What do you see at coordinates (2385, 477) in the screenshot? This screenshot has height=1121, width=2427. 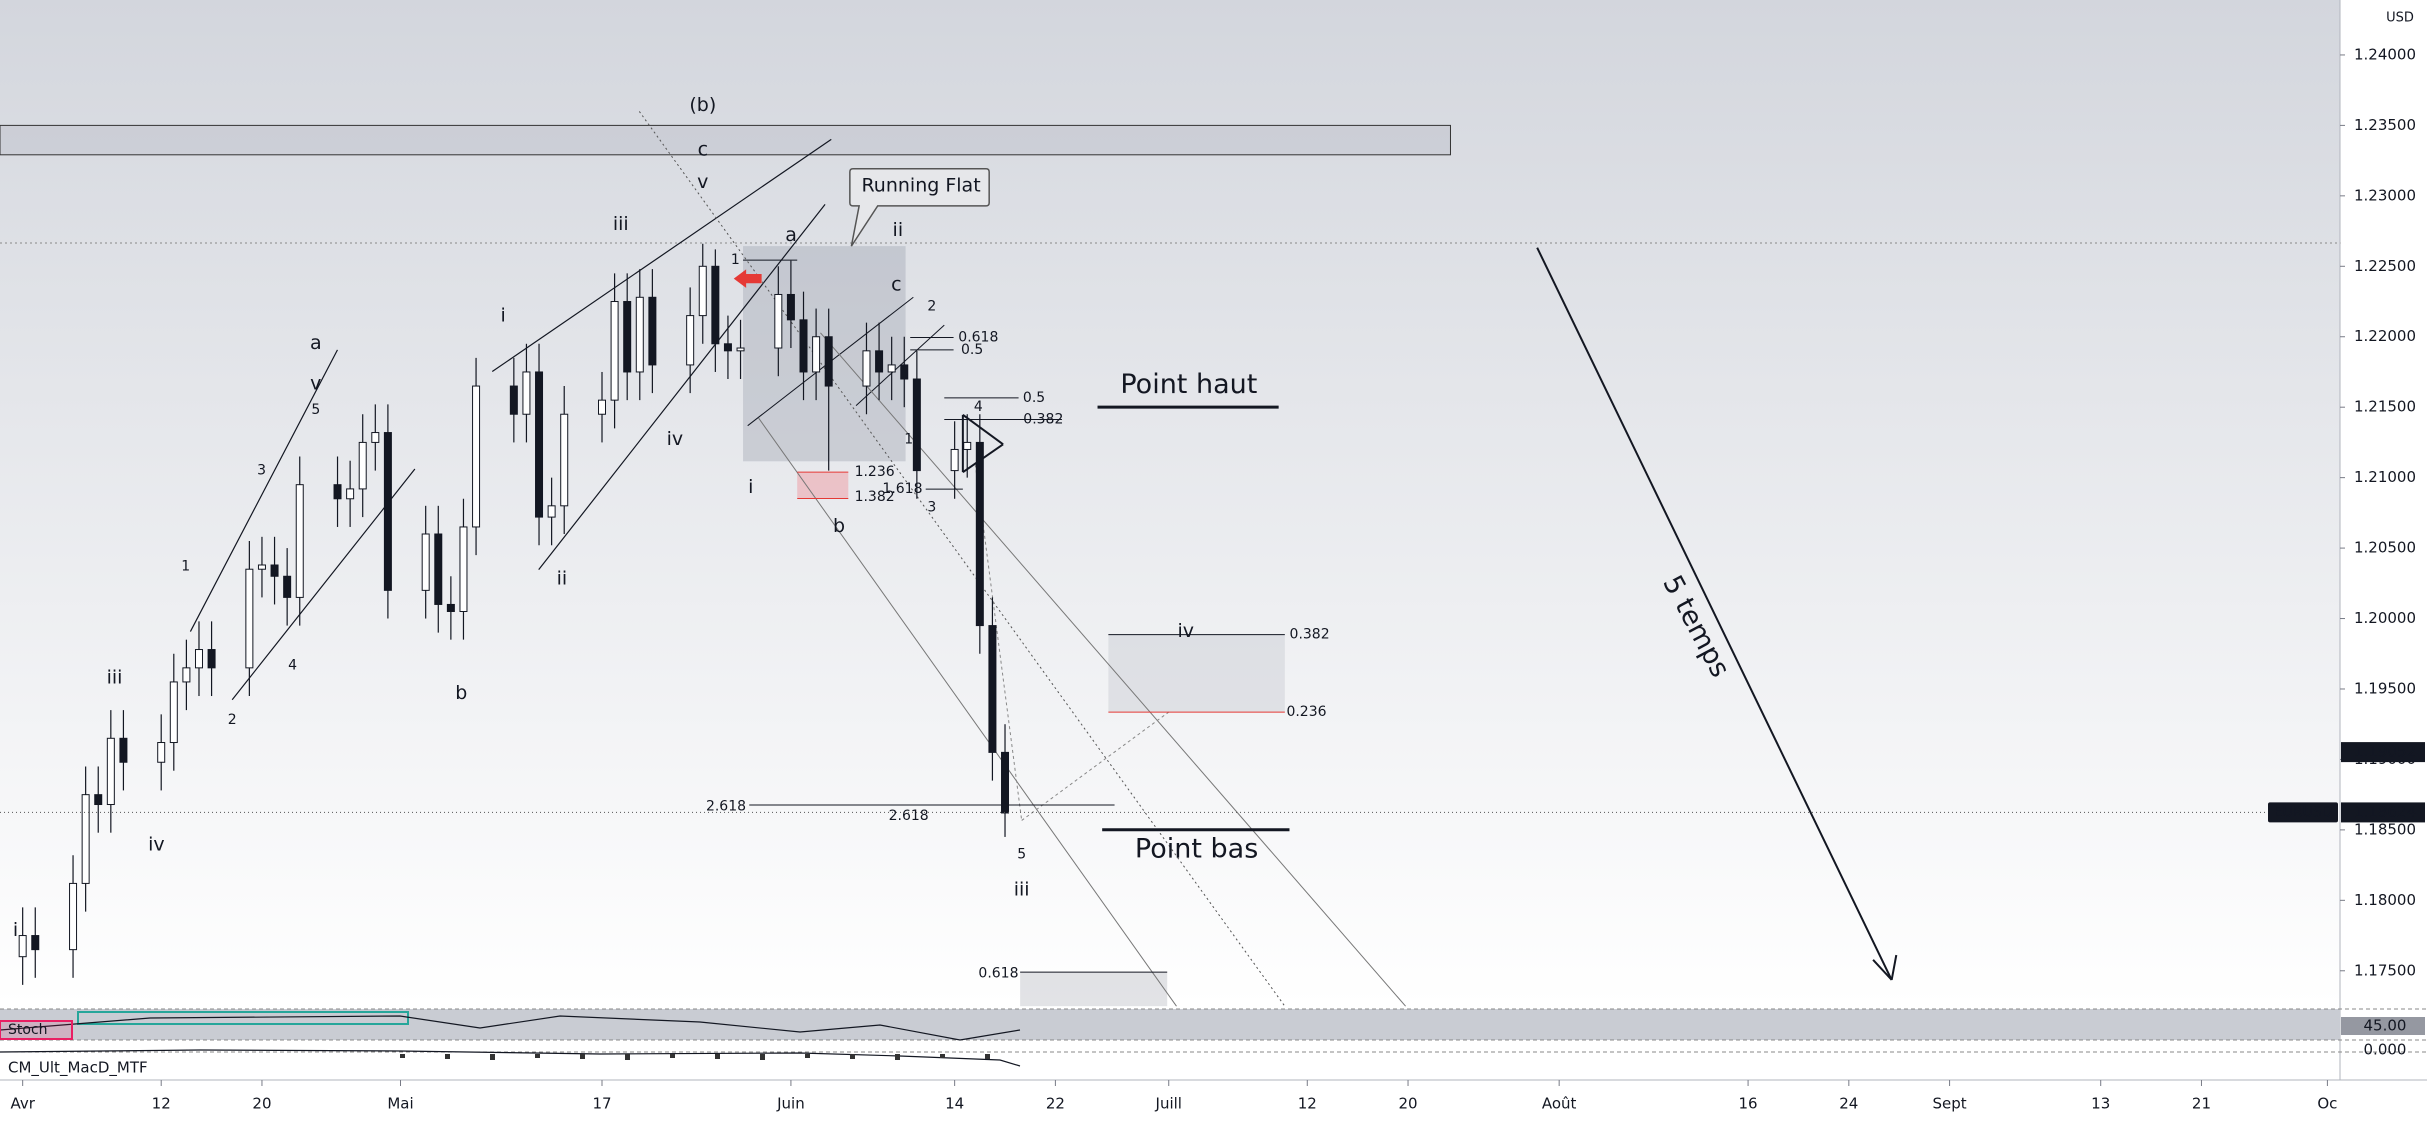 I see `y-tick-label: 1.21000` at bounding box center [2385, 477].